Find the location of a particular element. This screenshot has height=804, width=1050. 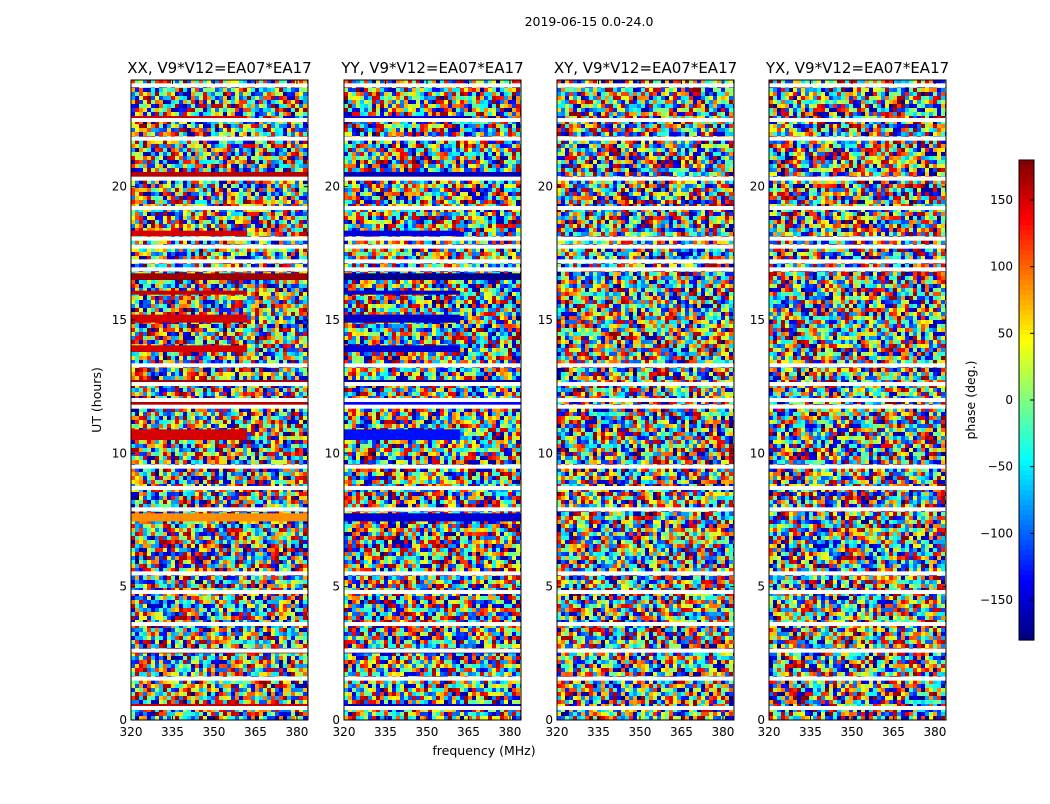

x-tick-label: 380 is located at coordinates (296, 732).